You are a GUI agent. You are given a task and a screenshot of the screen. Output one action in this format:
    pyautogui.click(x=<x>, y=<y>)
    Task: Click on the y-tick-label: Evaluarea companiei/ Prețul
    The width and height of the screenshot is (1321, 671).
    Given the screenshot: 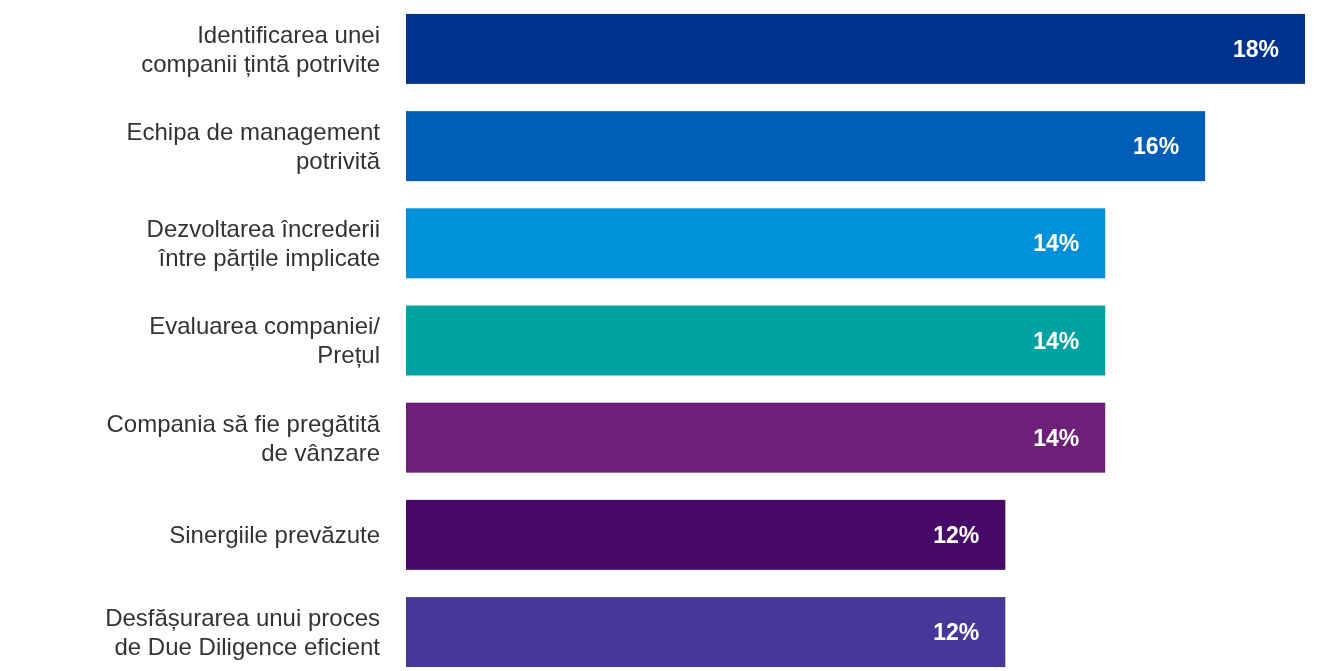 What is the action you would take?
    pyautogui.click(x=265, y=340)
    